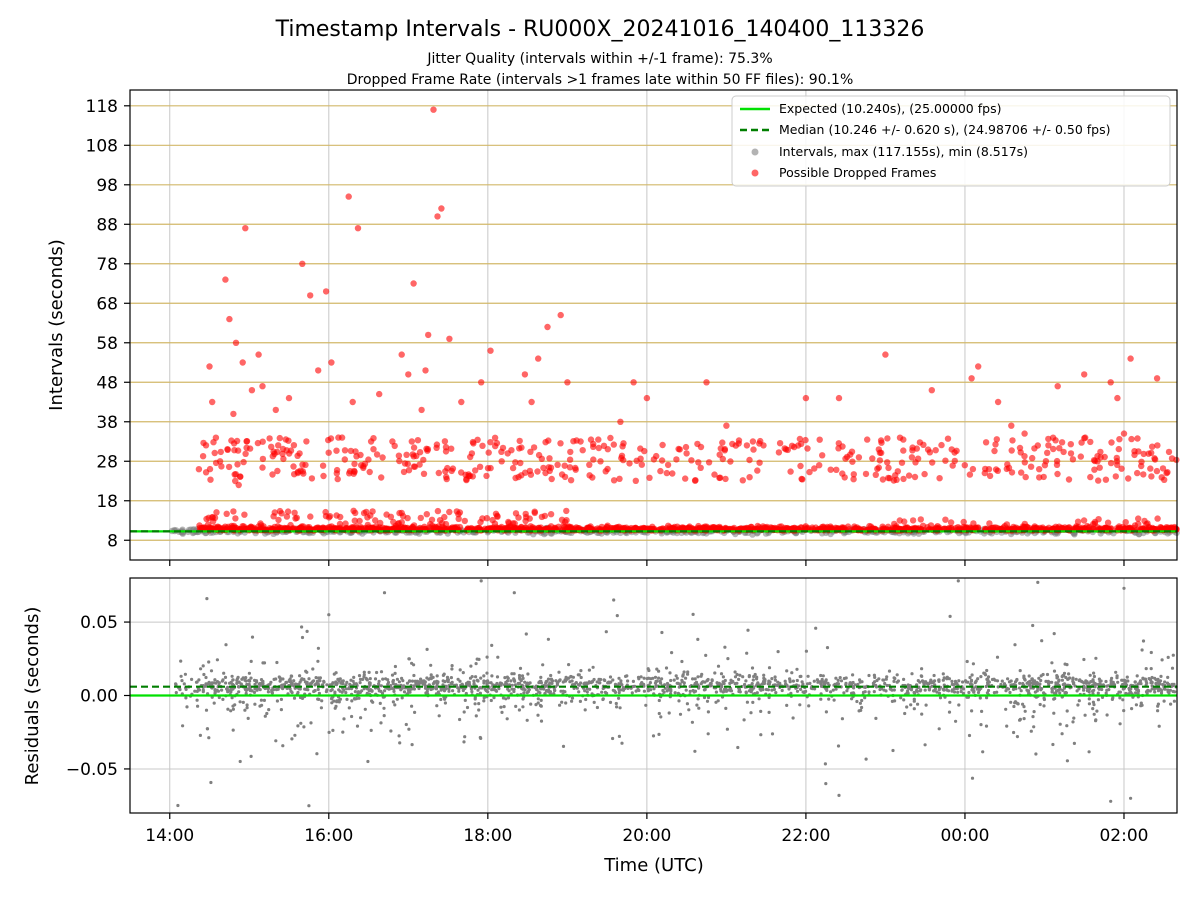 This screenshot has height=900, width=1200. Describe the element at coordinates (653, 865) in the screenshot. I see `x-axis-label: Time (UTC)` at that location.